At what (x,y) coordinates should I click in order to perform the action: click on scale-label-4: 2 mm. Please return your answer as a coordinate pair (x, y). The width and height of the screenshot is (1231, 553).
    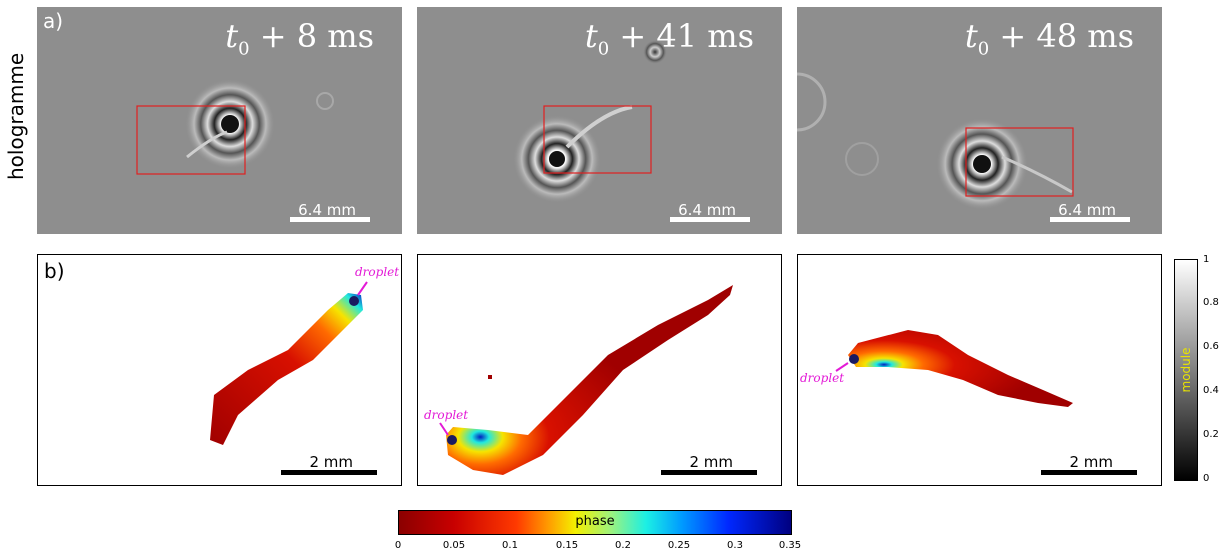
    Looking at the image, I should click on (331, 462).